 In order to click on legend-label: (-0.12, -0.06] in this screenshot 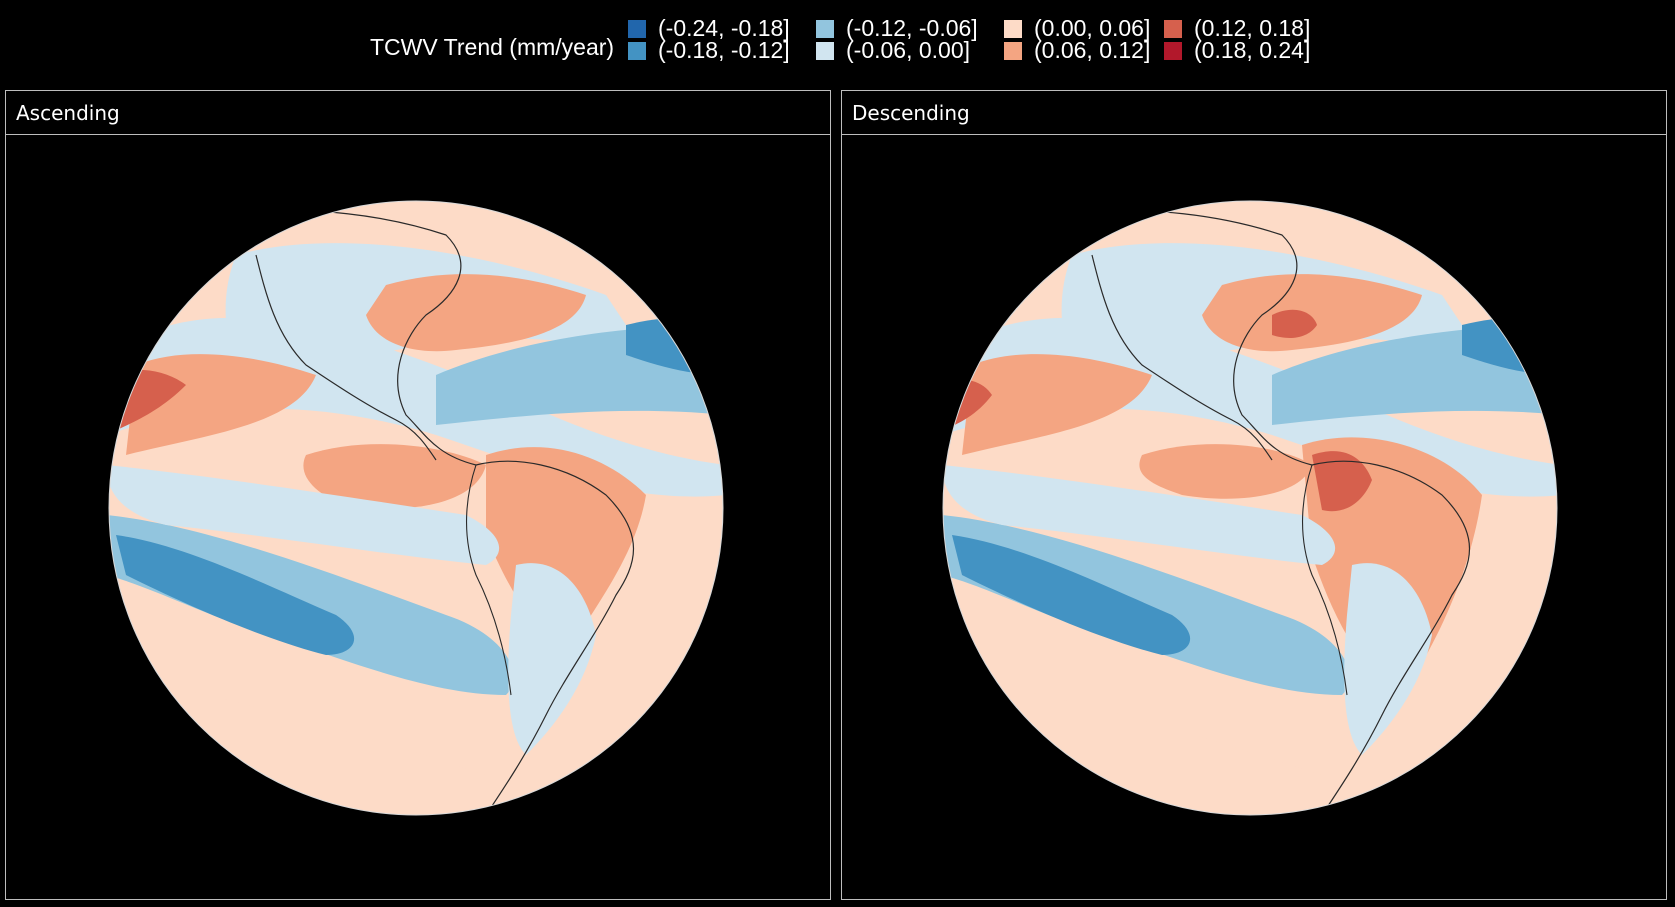, I will do `click(912, 28)`.